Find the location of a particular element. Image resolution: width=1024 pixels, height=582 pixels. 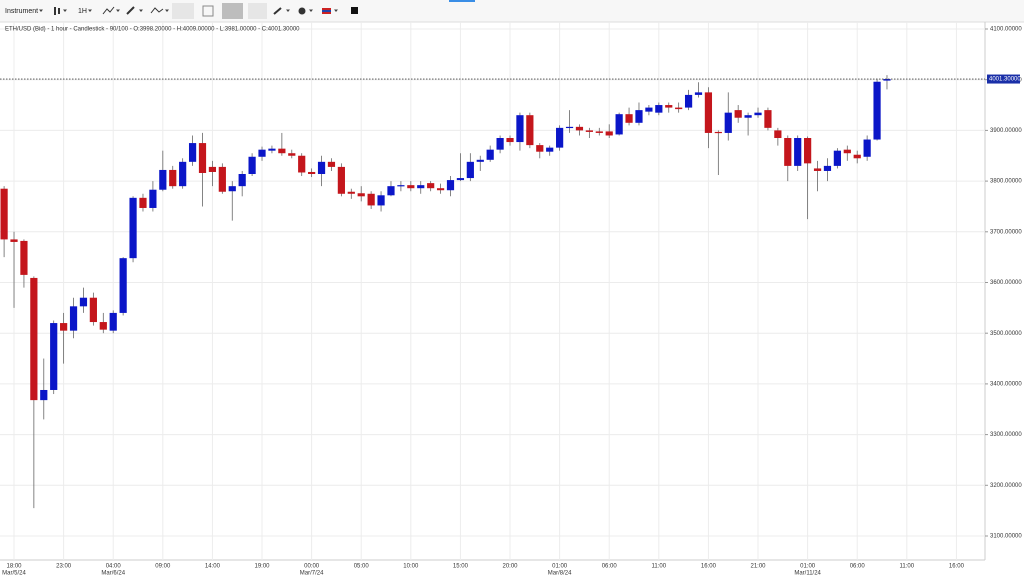

theme-icon is located at coordinates (302, 11).